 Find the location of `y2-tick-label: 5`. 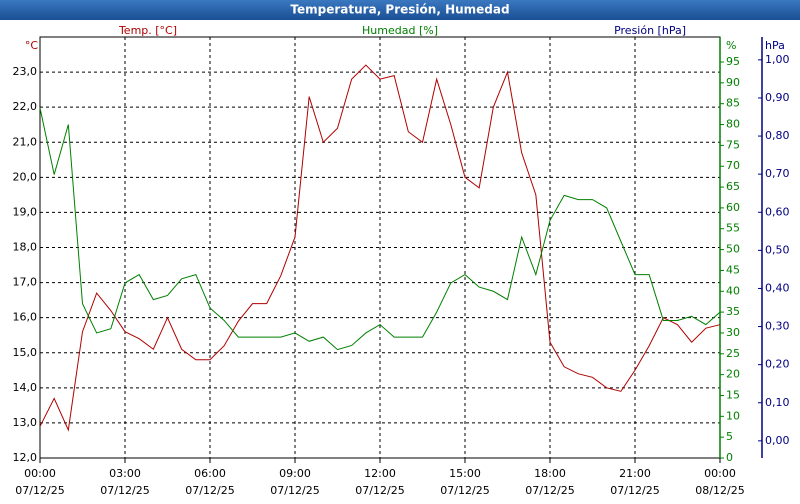

y2-tick-label: 5 is located at coordinates (729, 436).